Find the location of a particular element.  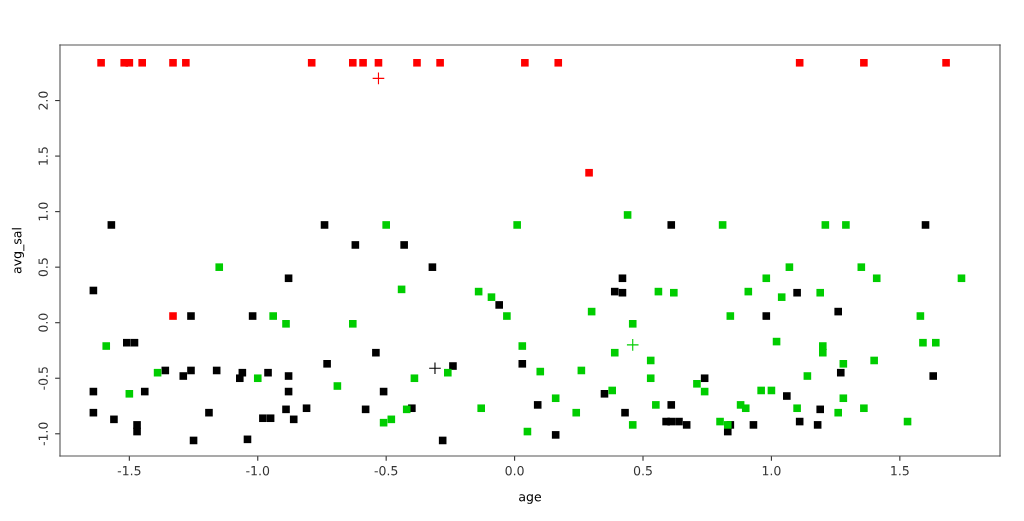

y-tick-label: 0.0 is located at coordinates (43, 322).